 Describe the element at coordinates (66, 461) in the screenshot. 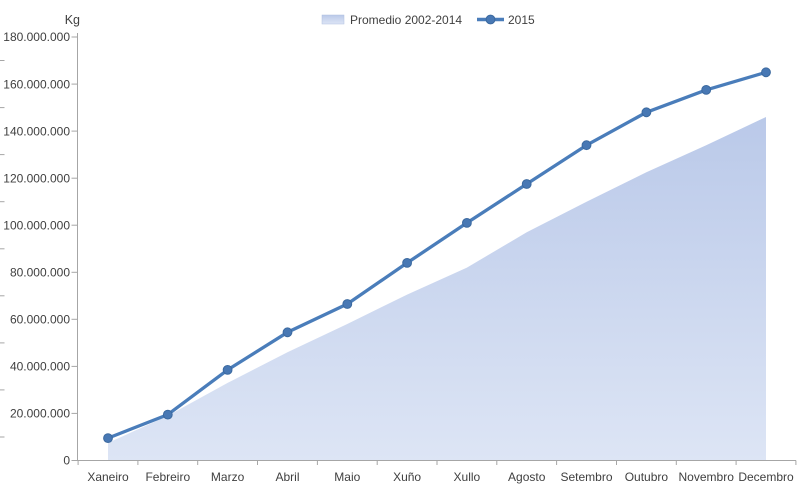

I see `y-axis-tick-label: 0` at that location.